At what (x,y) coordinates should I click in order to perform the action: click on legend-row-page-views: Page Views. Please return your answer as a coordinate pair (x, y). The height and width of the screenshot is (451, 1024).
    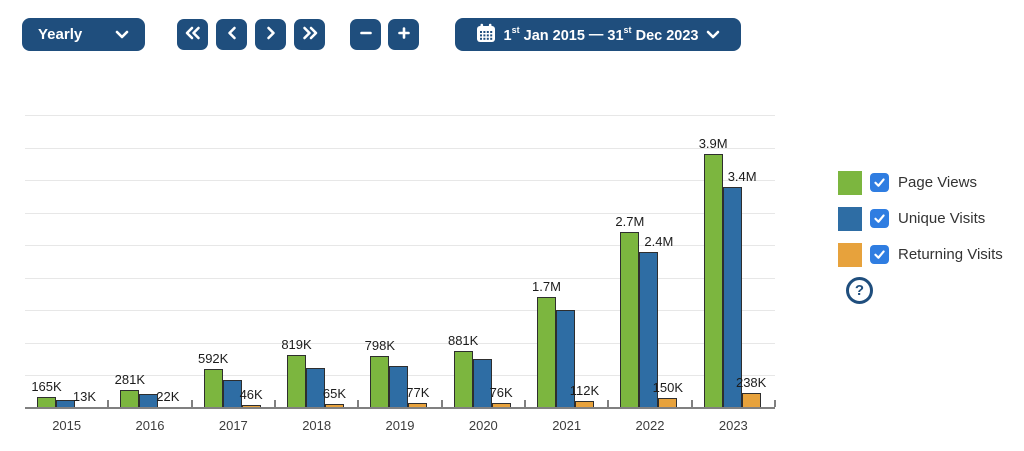
    Looking at the image, I should click on (920, 182).